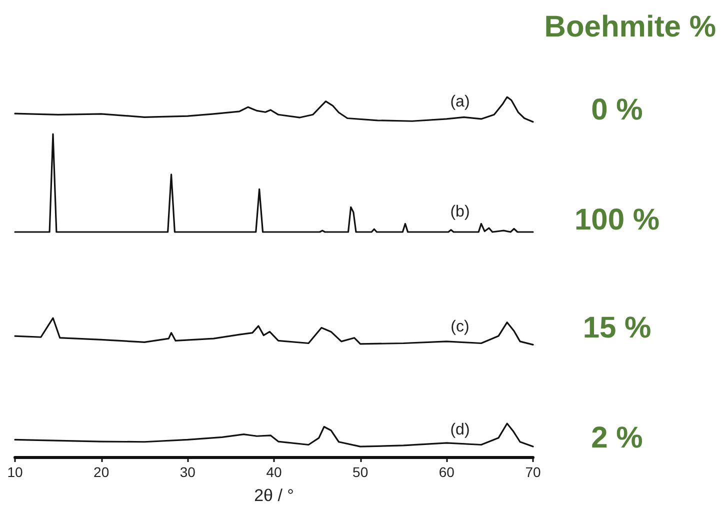 The width and height of the screenshot is (722, 512). Describe the element at coordinates (460, 327) in the screenshot. I see `annotation: (c)` at that location.